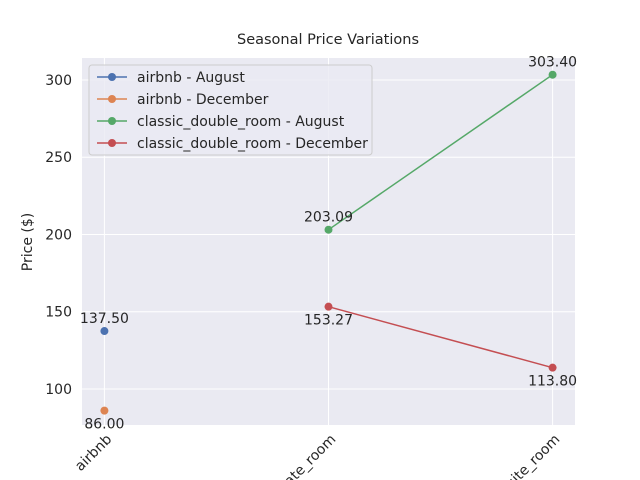 This screenshot has height=480, width=640. What do you see at coordinates (191, 78) in the screenshot?
I see `legend-label: airbnb - August` at bounding box center [191, 78].